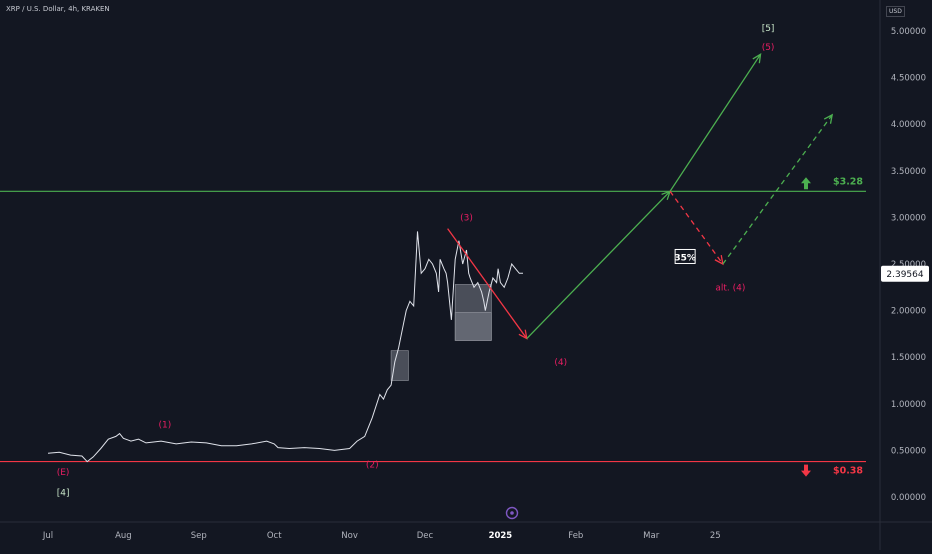 The width and height of the screenshot is (932, 554). What do you see at coordinates (123, 536) in the screenshot?
I see `x-tick-label: Aug` at bounding box center [123, 536].